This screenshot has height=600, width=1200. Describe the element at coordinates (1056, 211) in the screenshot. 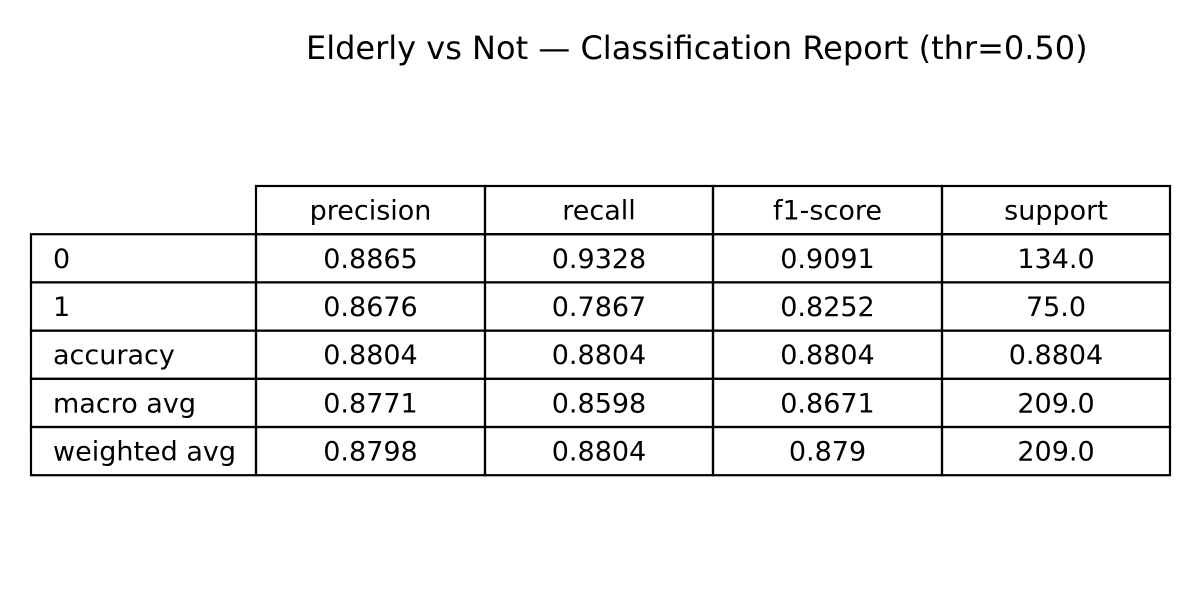

I see `column-header: support` at that location.